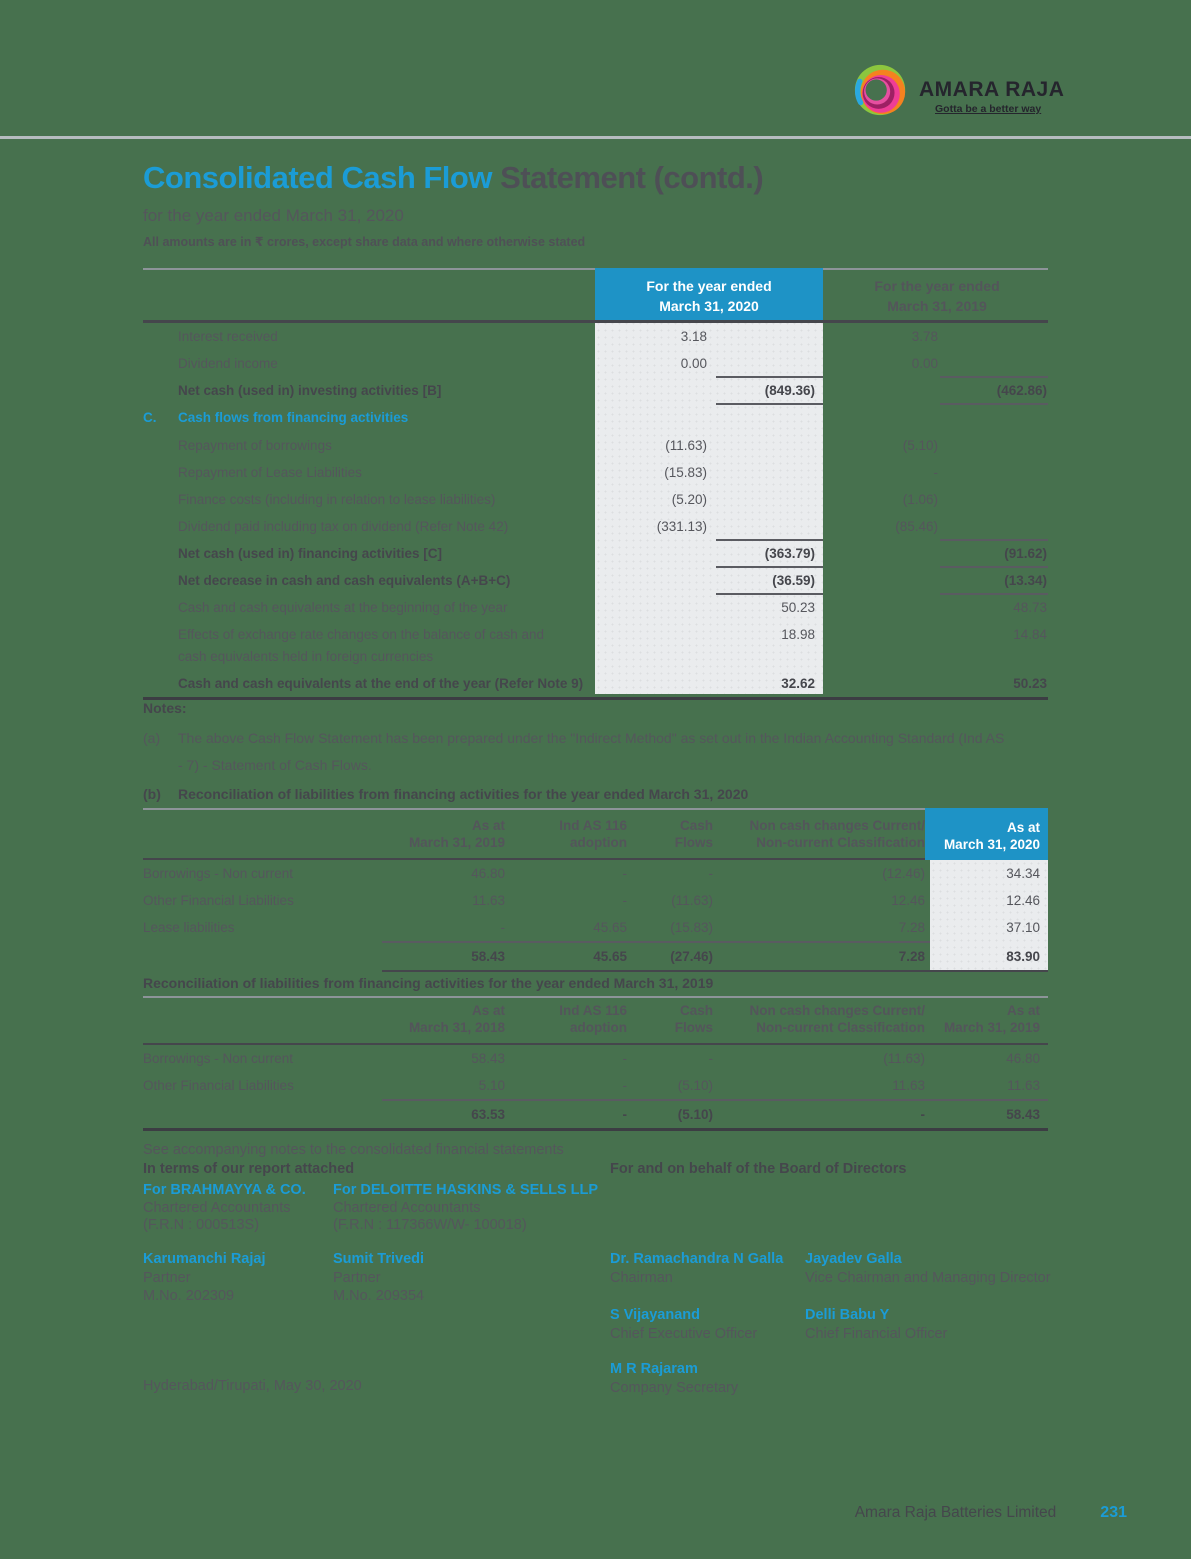 The width and height of the screenshot is (1191, 1559). I want to click on amara-raja-logo: AMARA RAJA Gotta be a better way, so click(958, 91).